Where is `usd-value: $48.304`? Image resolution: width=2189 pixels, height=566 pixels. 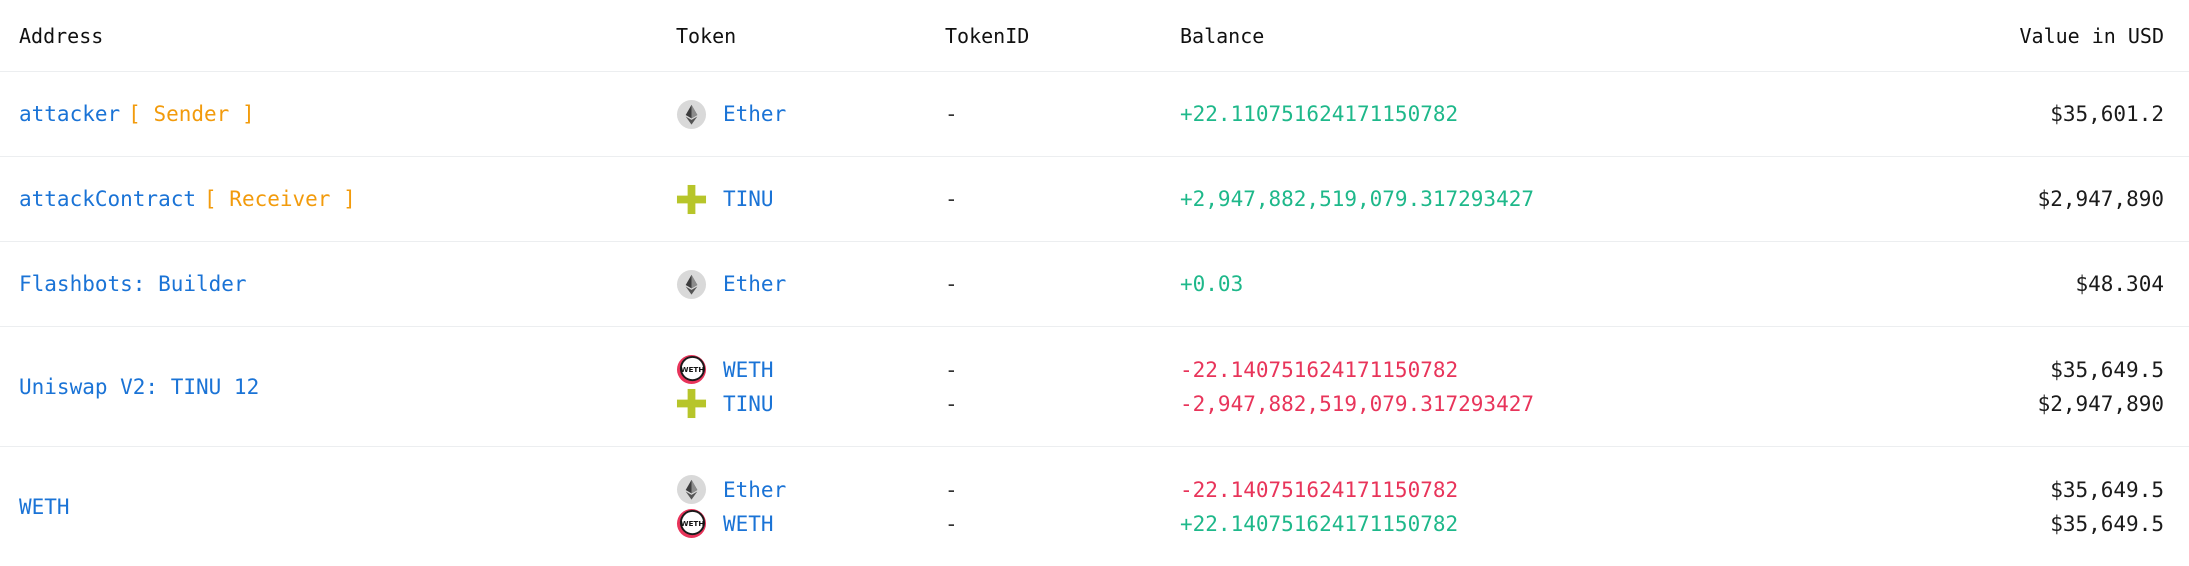
usd-value: $48.304 is located at coordinates (2119, 284).